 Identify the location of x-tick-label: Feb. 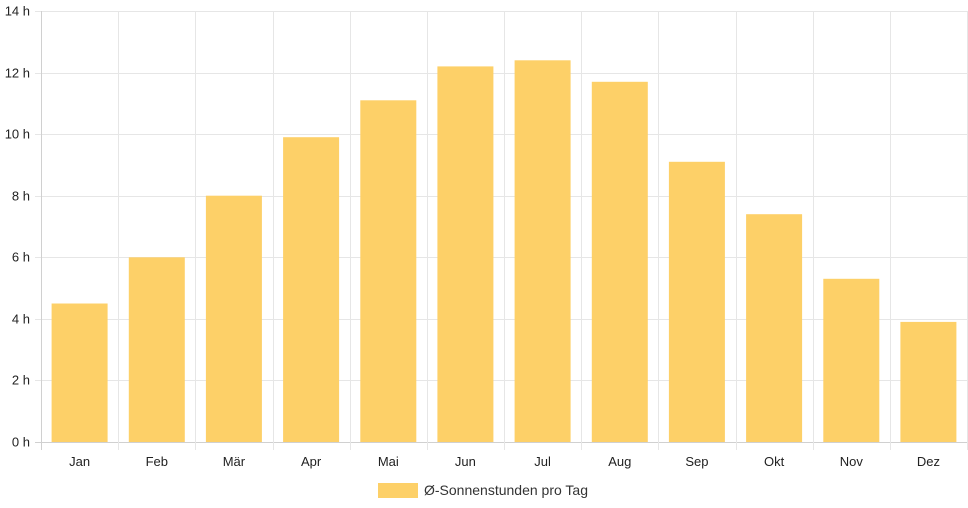
(157, 461).